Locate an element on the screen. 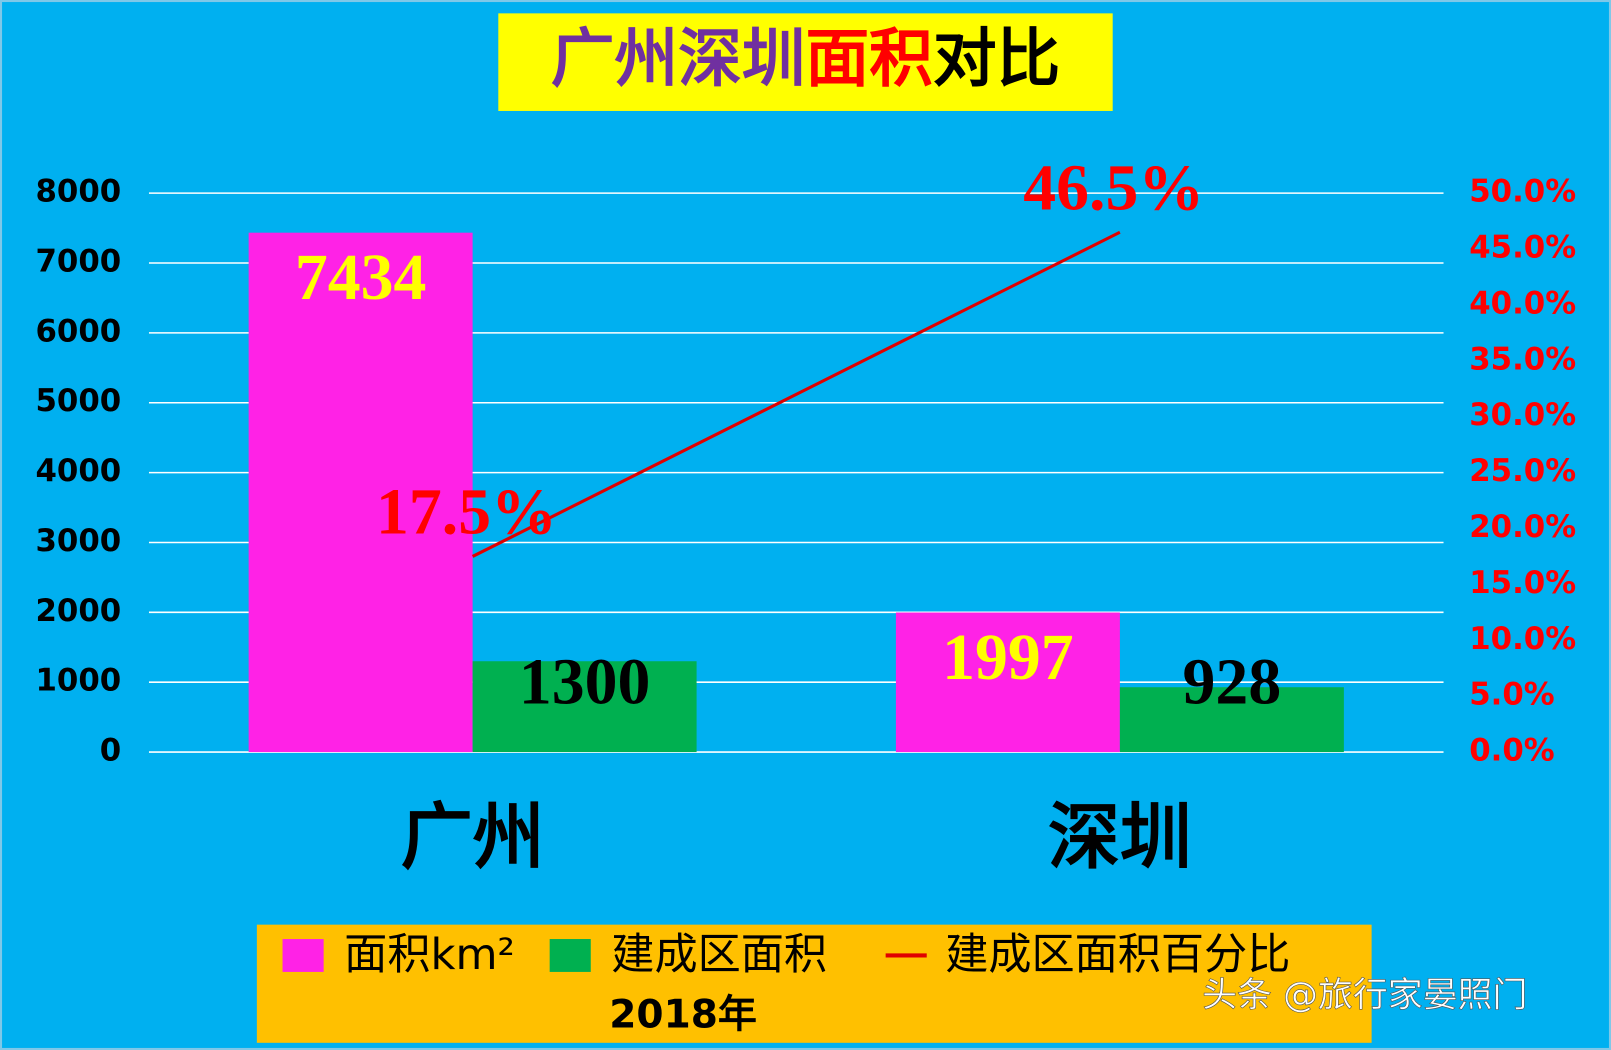  y2-tick-label: 30.0% is located at coordinates (1522, 415).